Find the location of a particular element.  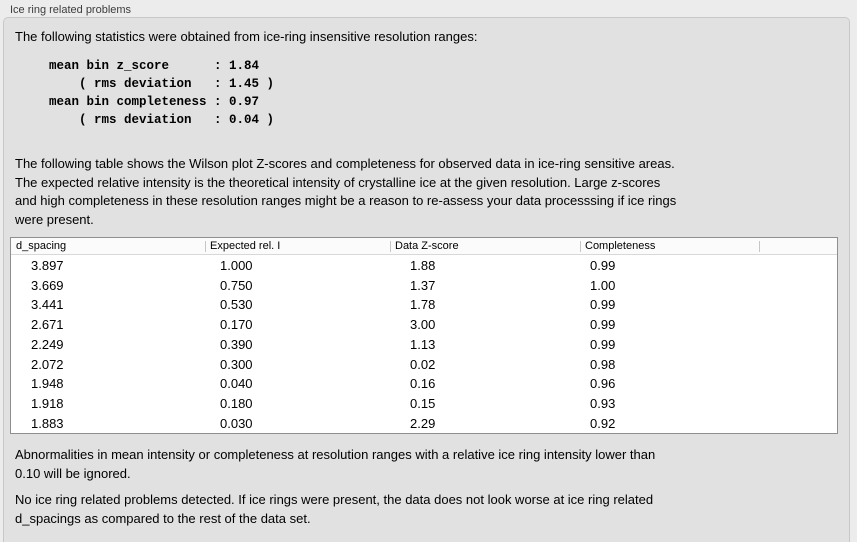

cell-expected-rel-i: 0.040 is located at coordinates (236, 384).